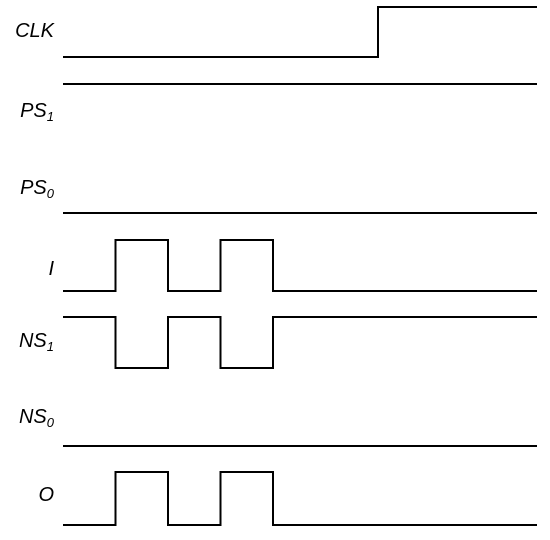 Image resolution: width=550 pixels, height=540 pixels. Describe the element at coordinates (37, 189) in the screenshot. I see `signal-label-ps0: PS0` at that location.